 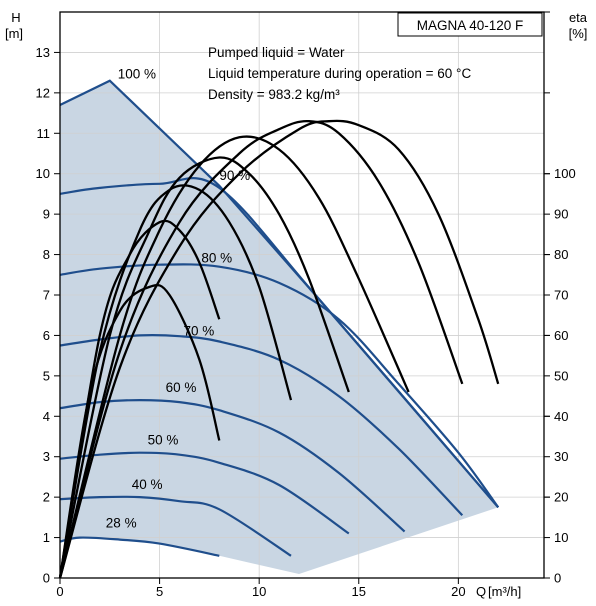 I want to click on title-box: MAGNA 40-120 F, so click(x=470, y=24).